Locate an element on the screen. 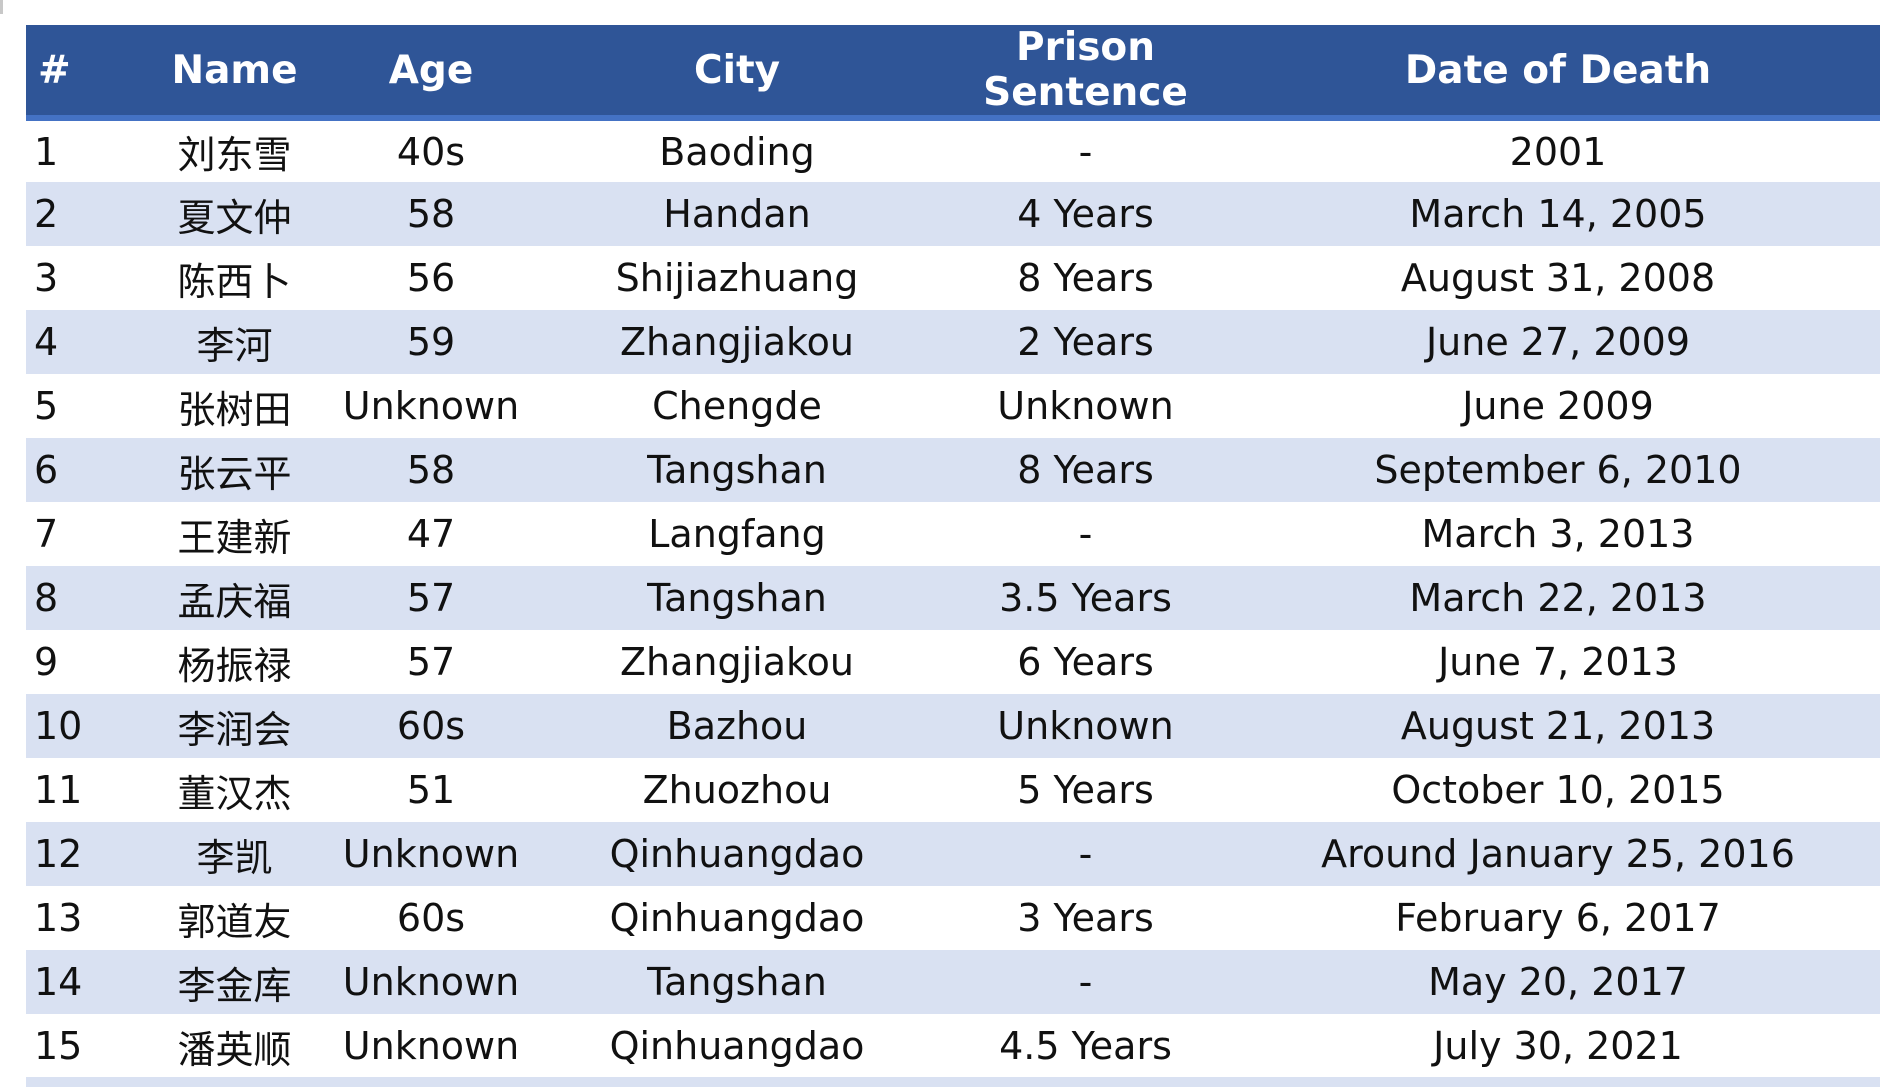 The height and width of the screenshot is (1087, 1904). cell-name: 刘东雪 is located at coordinates (234, 155).